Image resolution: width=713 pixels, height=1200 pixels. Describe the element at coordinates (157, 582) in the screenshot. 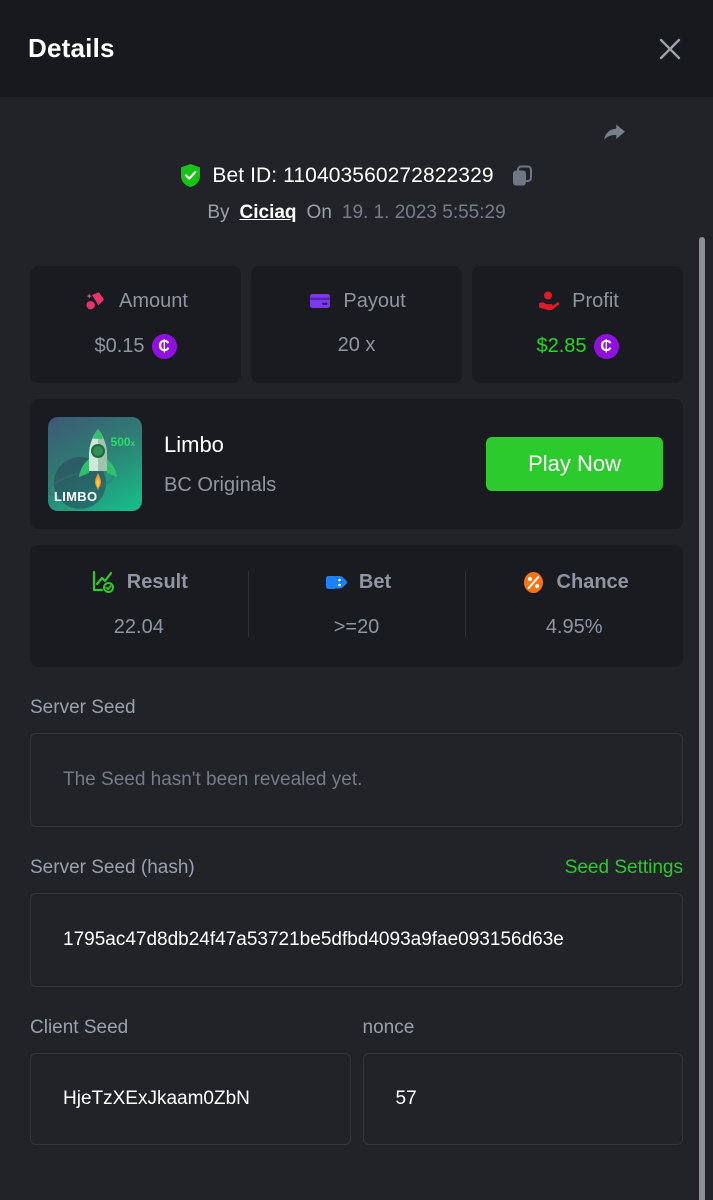

I see `result-label: Result` at that location.